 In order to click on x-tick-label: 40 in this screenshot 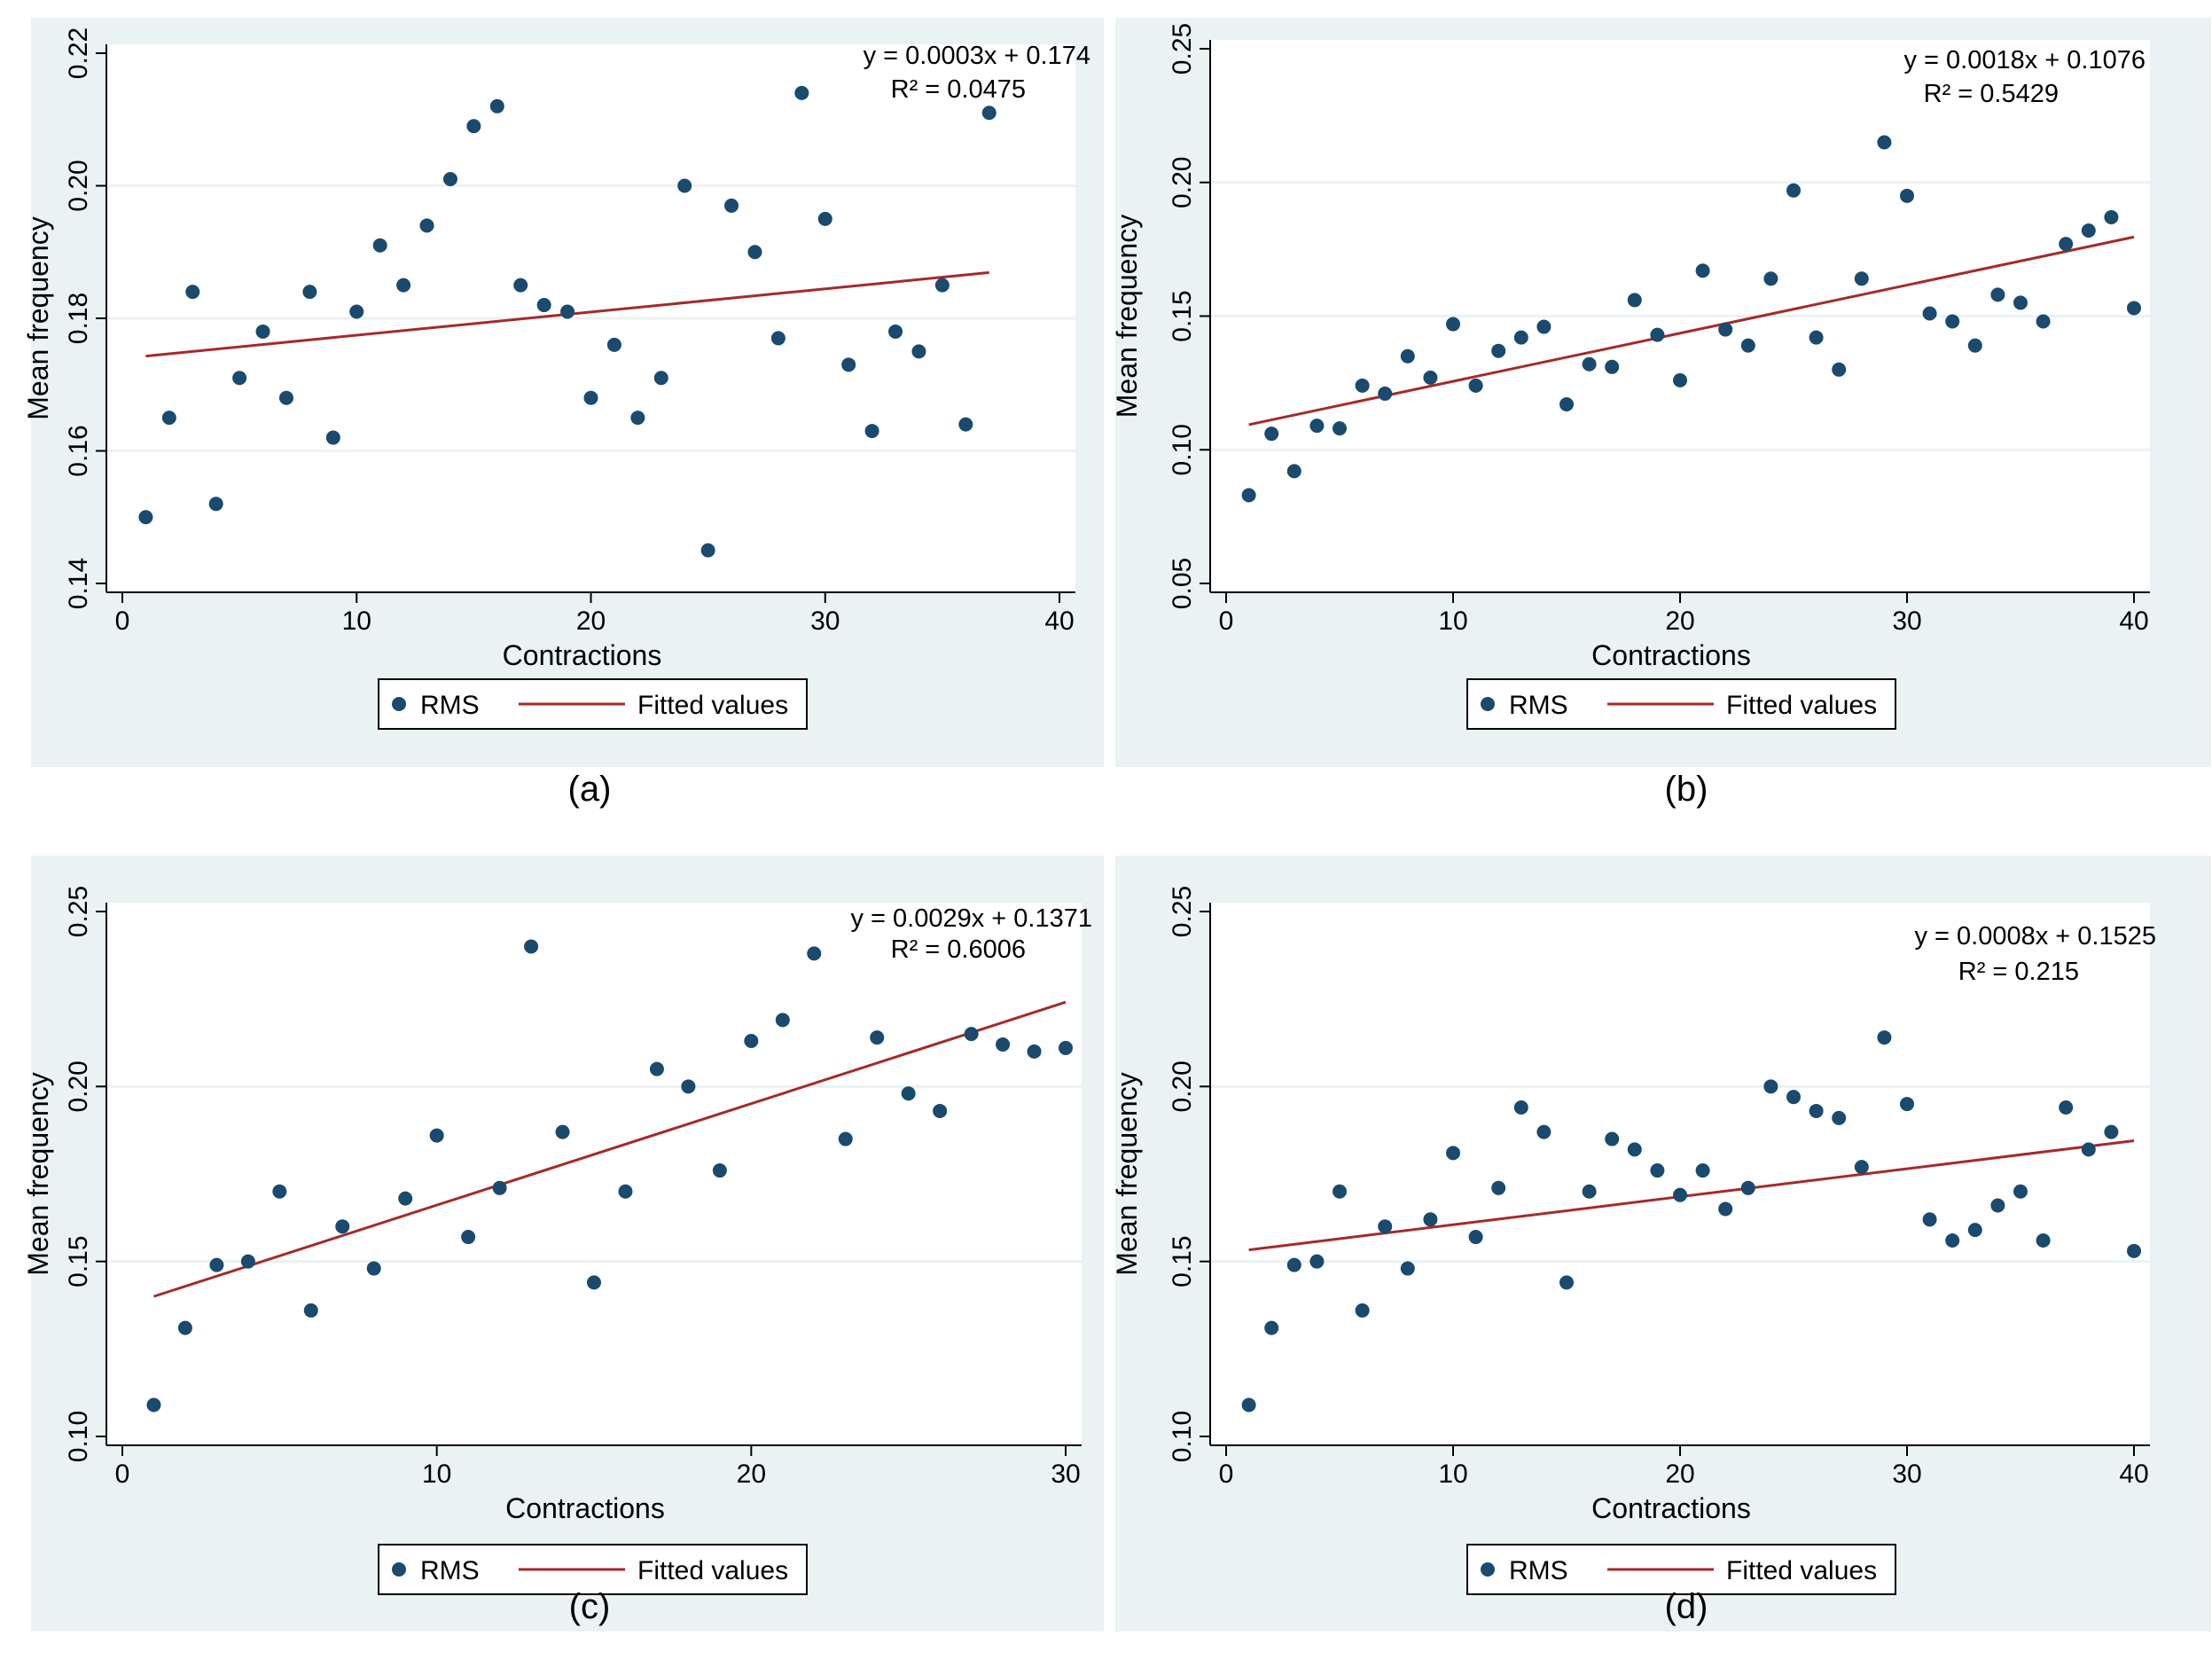, I will do `click(1059, 621)`.